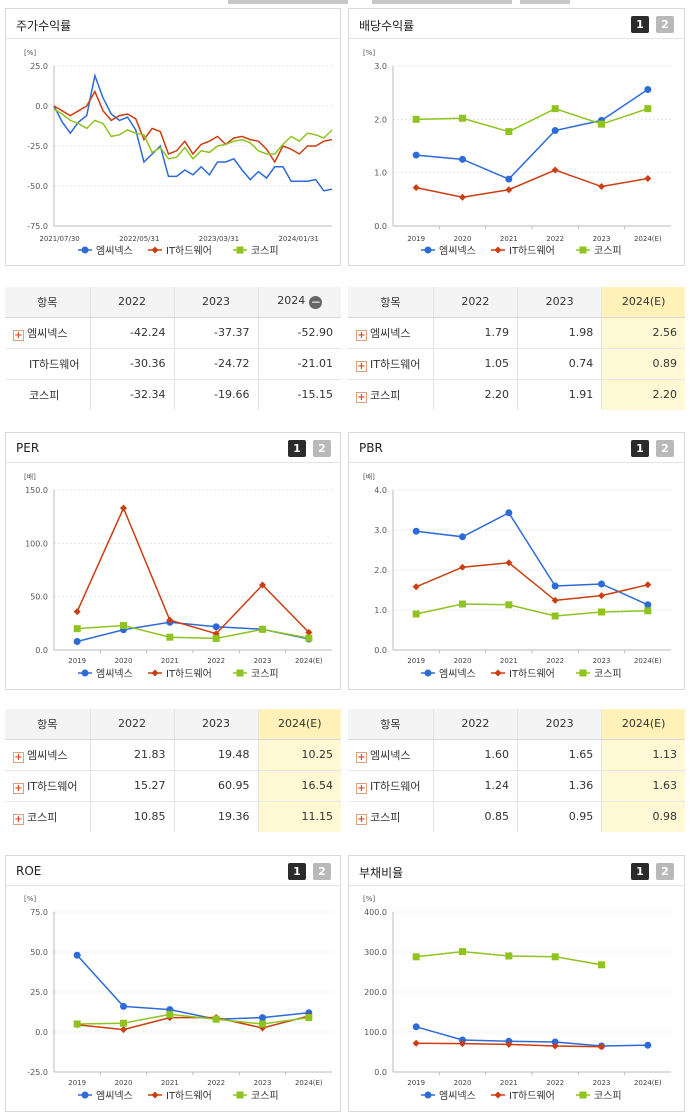 The width and height of the screenshot is (691, 1115). Describe the element at coordinates (299, 363) in the screenshot. I see `value-cell: -21.01` at that location.